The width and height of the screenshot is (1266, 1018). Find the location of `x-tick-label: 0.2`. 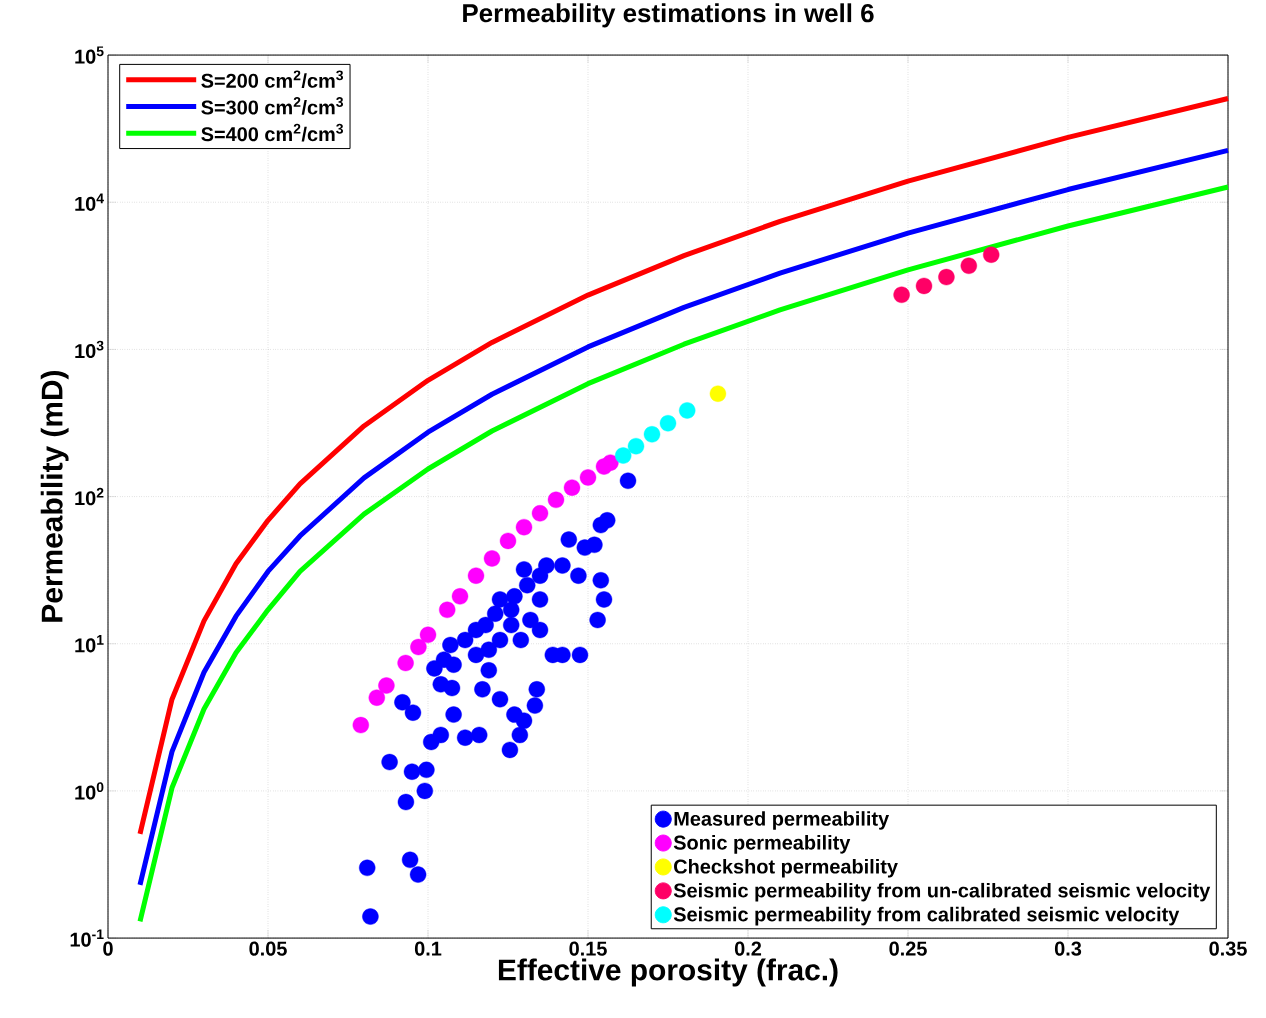

x-tick-label: 0.2 is located at coordinates (748, 948).